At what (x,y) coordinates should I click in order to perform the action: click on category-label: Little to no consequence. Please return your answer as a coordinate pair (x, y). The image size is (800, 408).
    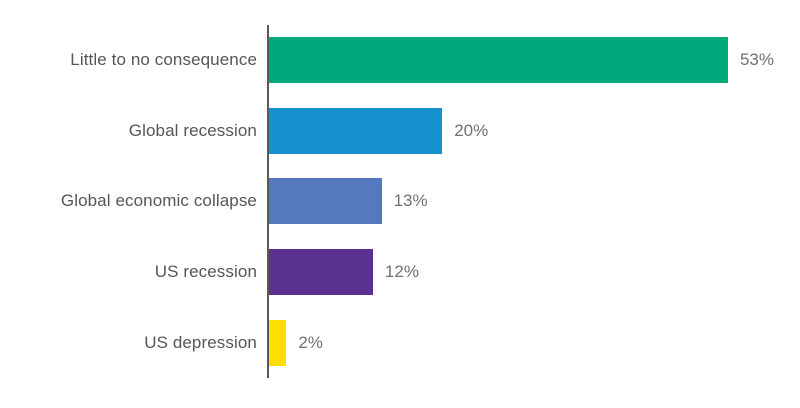
    Looking at the image, I should click on (163, 60).